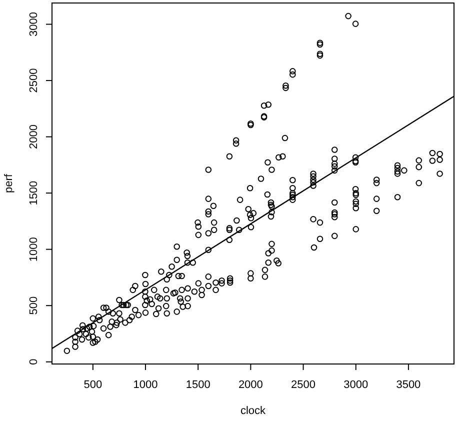 This screenshot has width=458, height=422. What do you see at coordinates (93, 385) in the screenshot?
I see `x-tick-label: 500` at bounding box center [93, 385].